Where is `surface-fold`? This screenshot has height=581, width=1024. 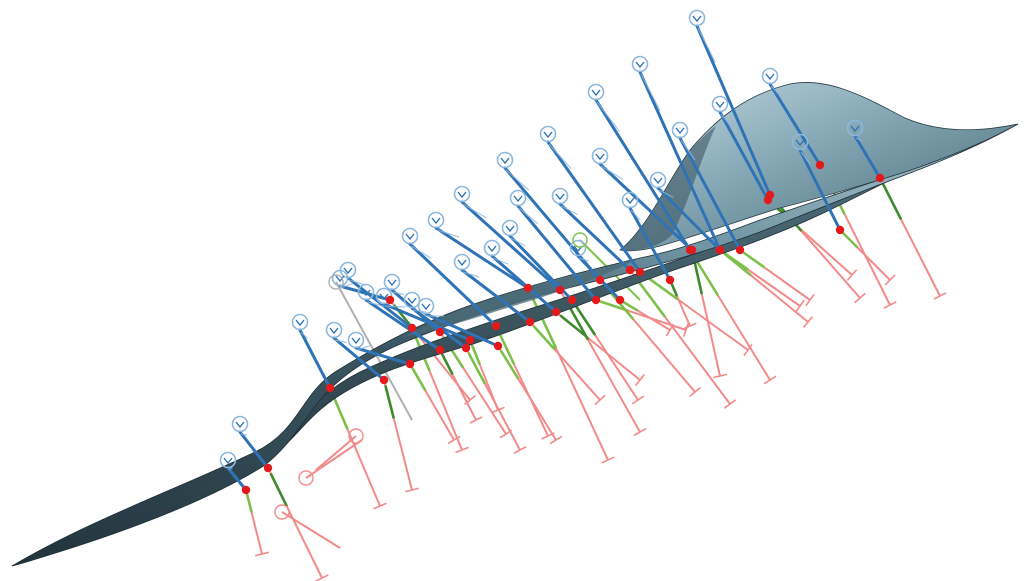 surface-fold is located at coordinates (520, 298).